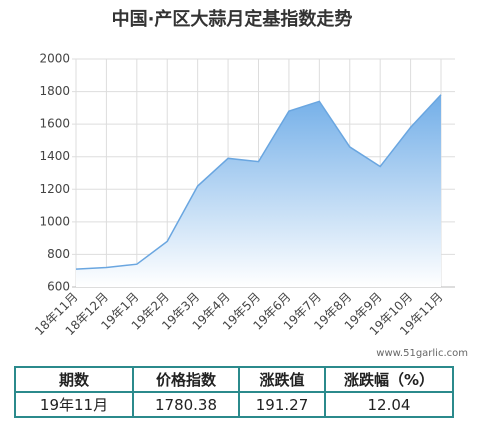 This screenshot has height=433, width=480. Describe the element at coordinates (58, 254) in the screenshot. I see `y-tick-label: 800` at that location.